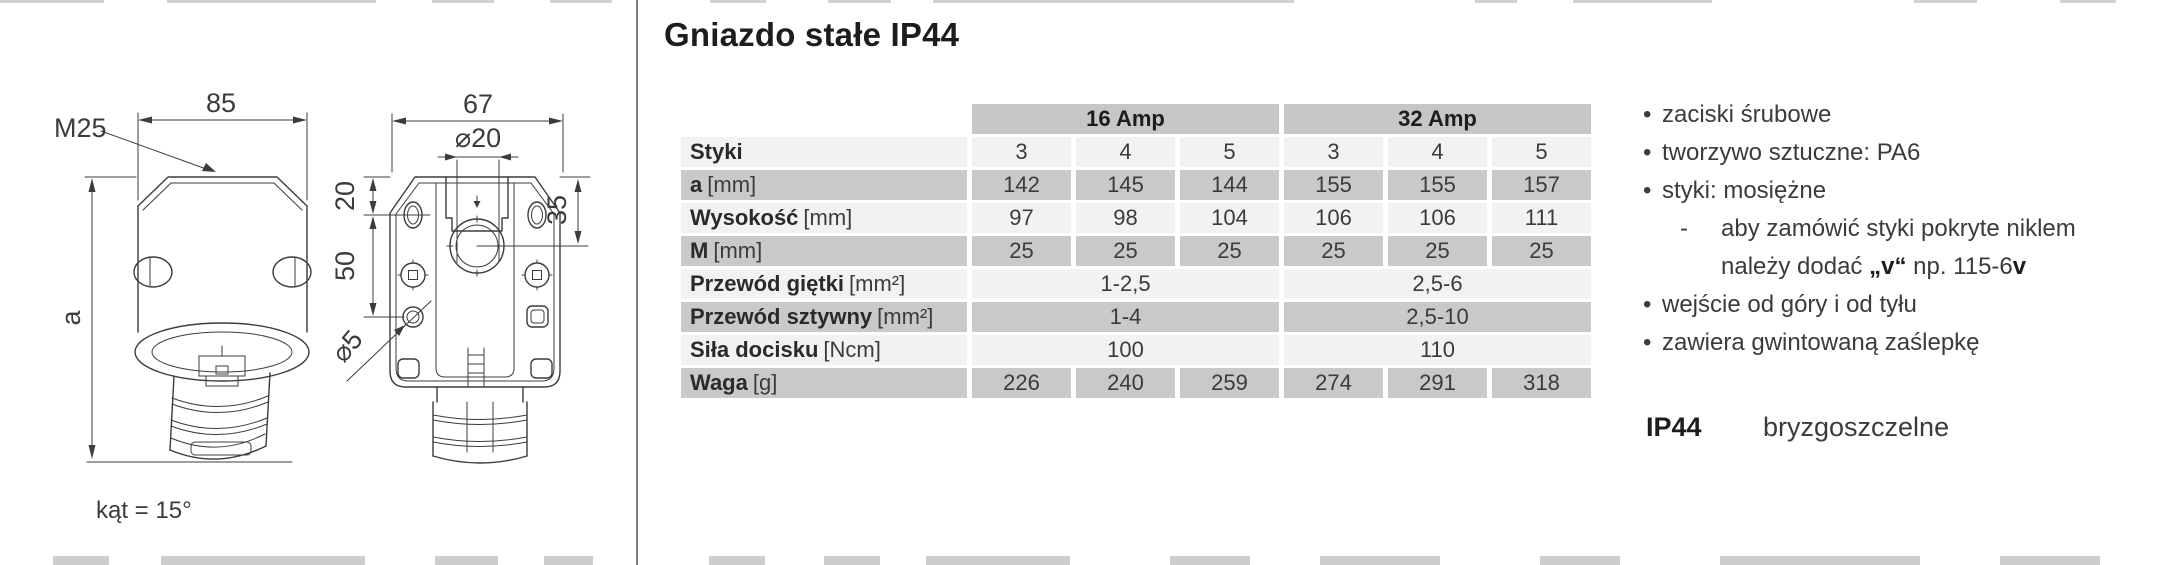  I want to click on list-item: • zawiera gwintowaną zaślepkę, so click(1913, 343).